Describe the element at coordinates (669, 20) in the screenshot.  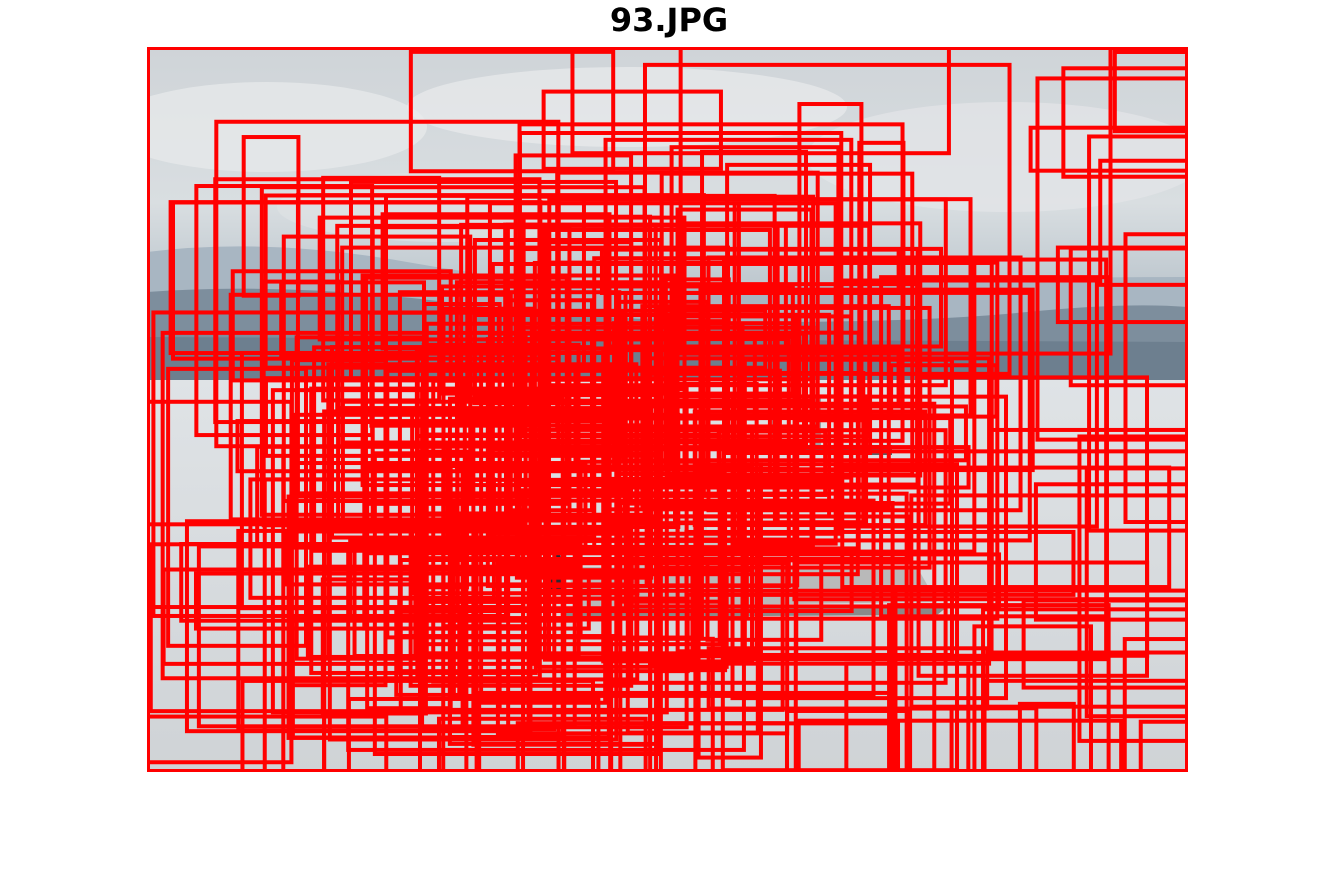
I see `figure-title: 93.JPG` at that location.